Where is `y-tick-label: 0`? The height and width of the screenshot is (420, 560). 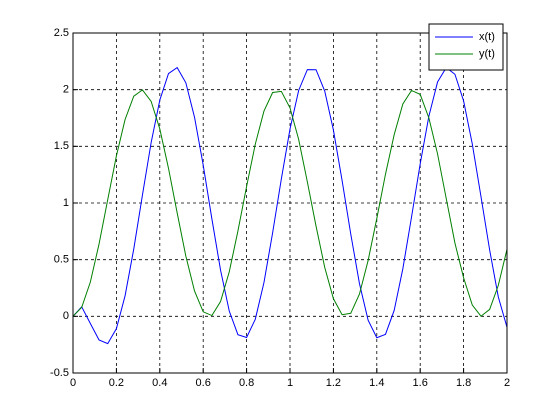
y-tick-label: 0 is located at coordinates (66, 316).